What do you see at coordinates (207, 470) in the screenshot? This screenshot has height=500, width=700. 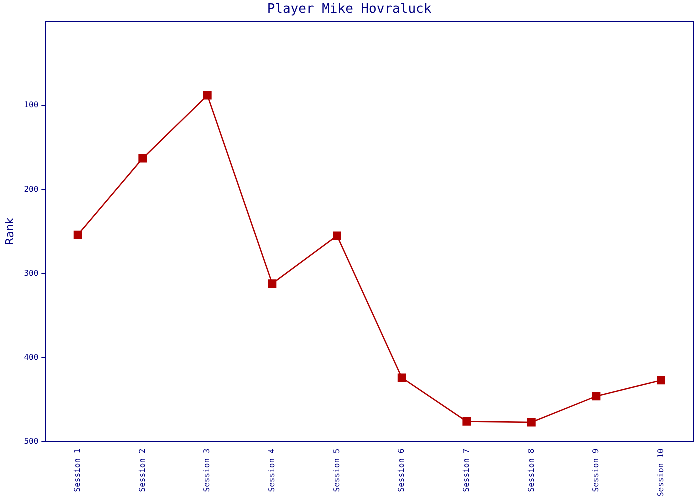 I see `x-tick-label: Session 3` at bounding box center [207, 470].